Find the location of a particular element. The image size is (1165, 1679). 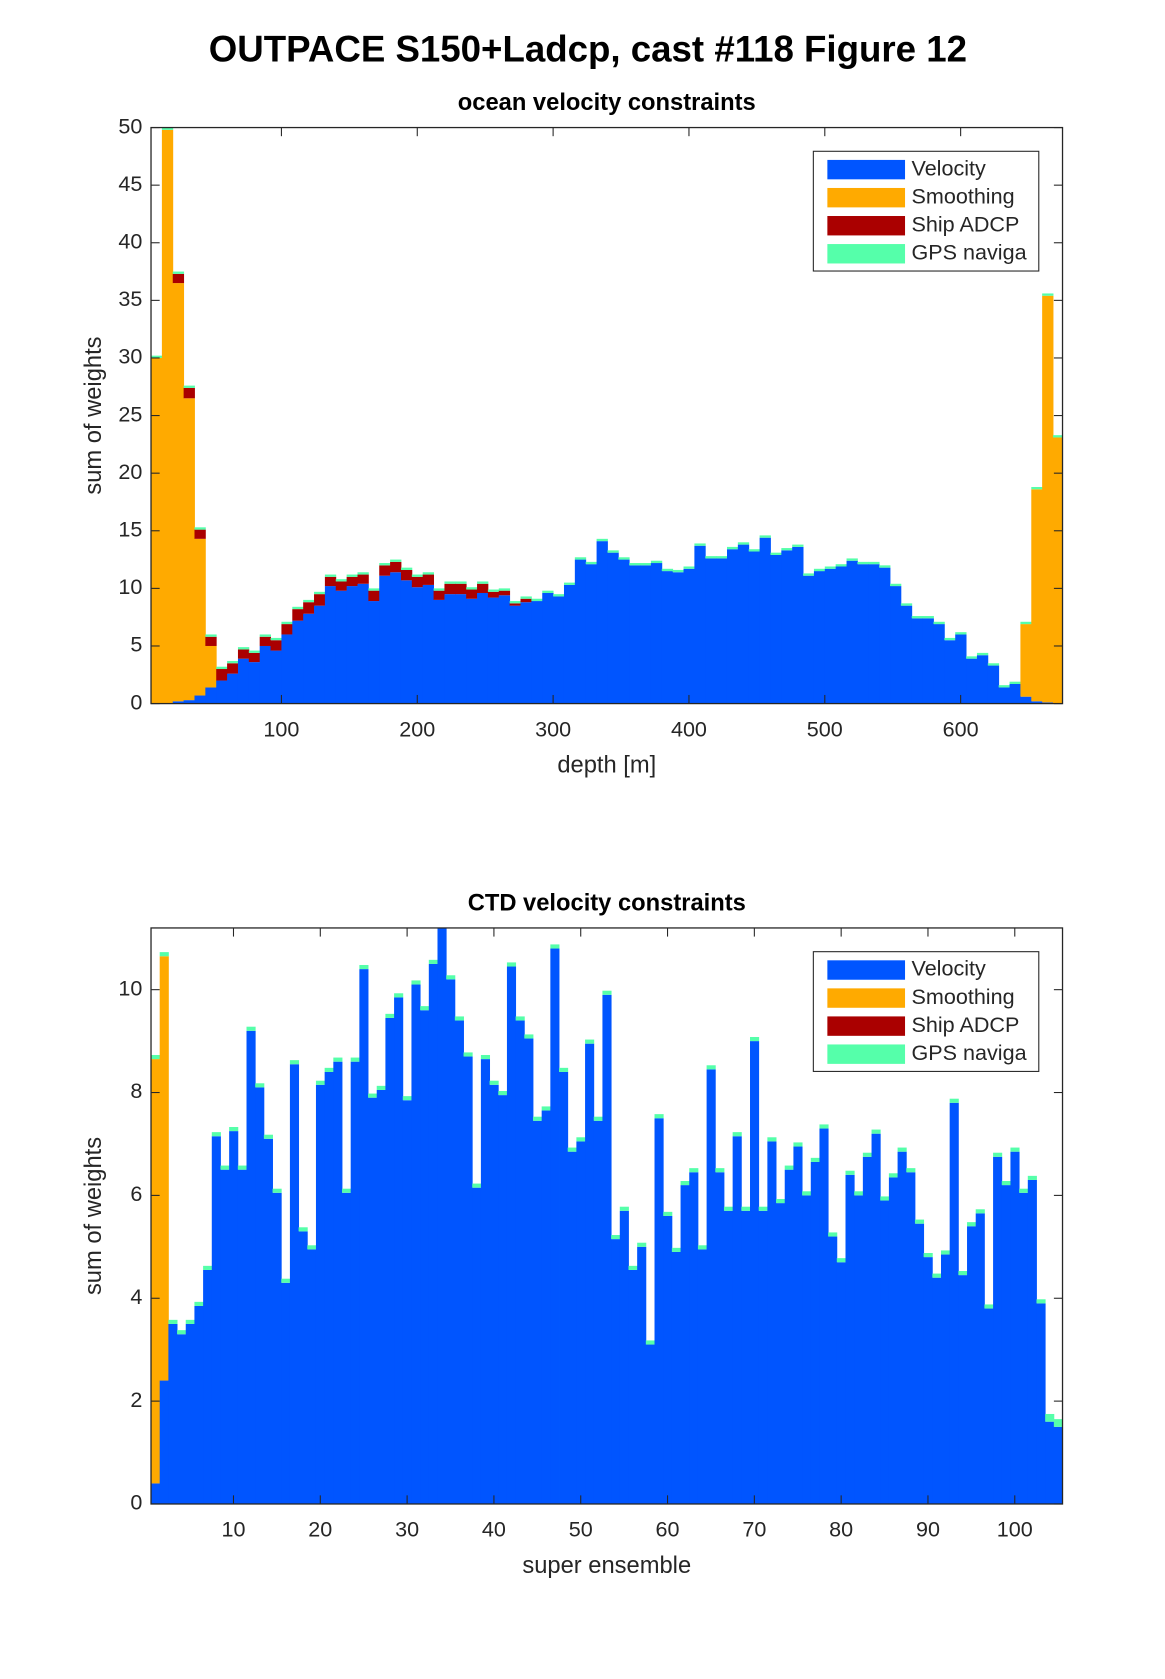

y-tick-label: 4 is located at coordinates (136, 1296).